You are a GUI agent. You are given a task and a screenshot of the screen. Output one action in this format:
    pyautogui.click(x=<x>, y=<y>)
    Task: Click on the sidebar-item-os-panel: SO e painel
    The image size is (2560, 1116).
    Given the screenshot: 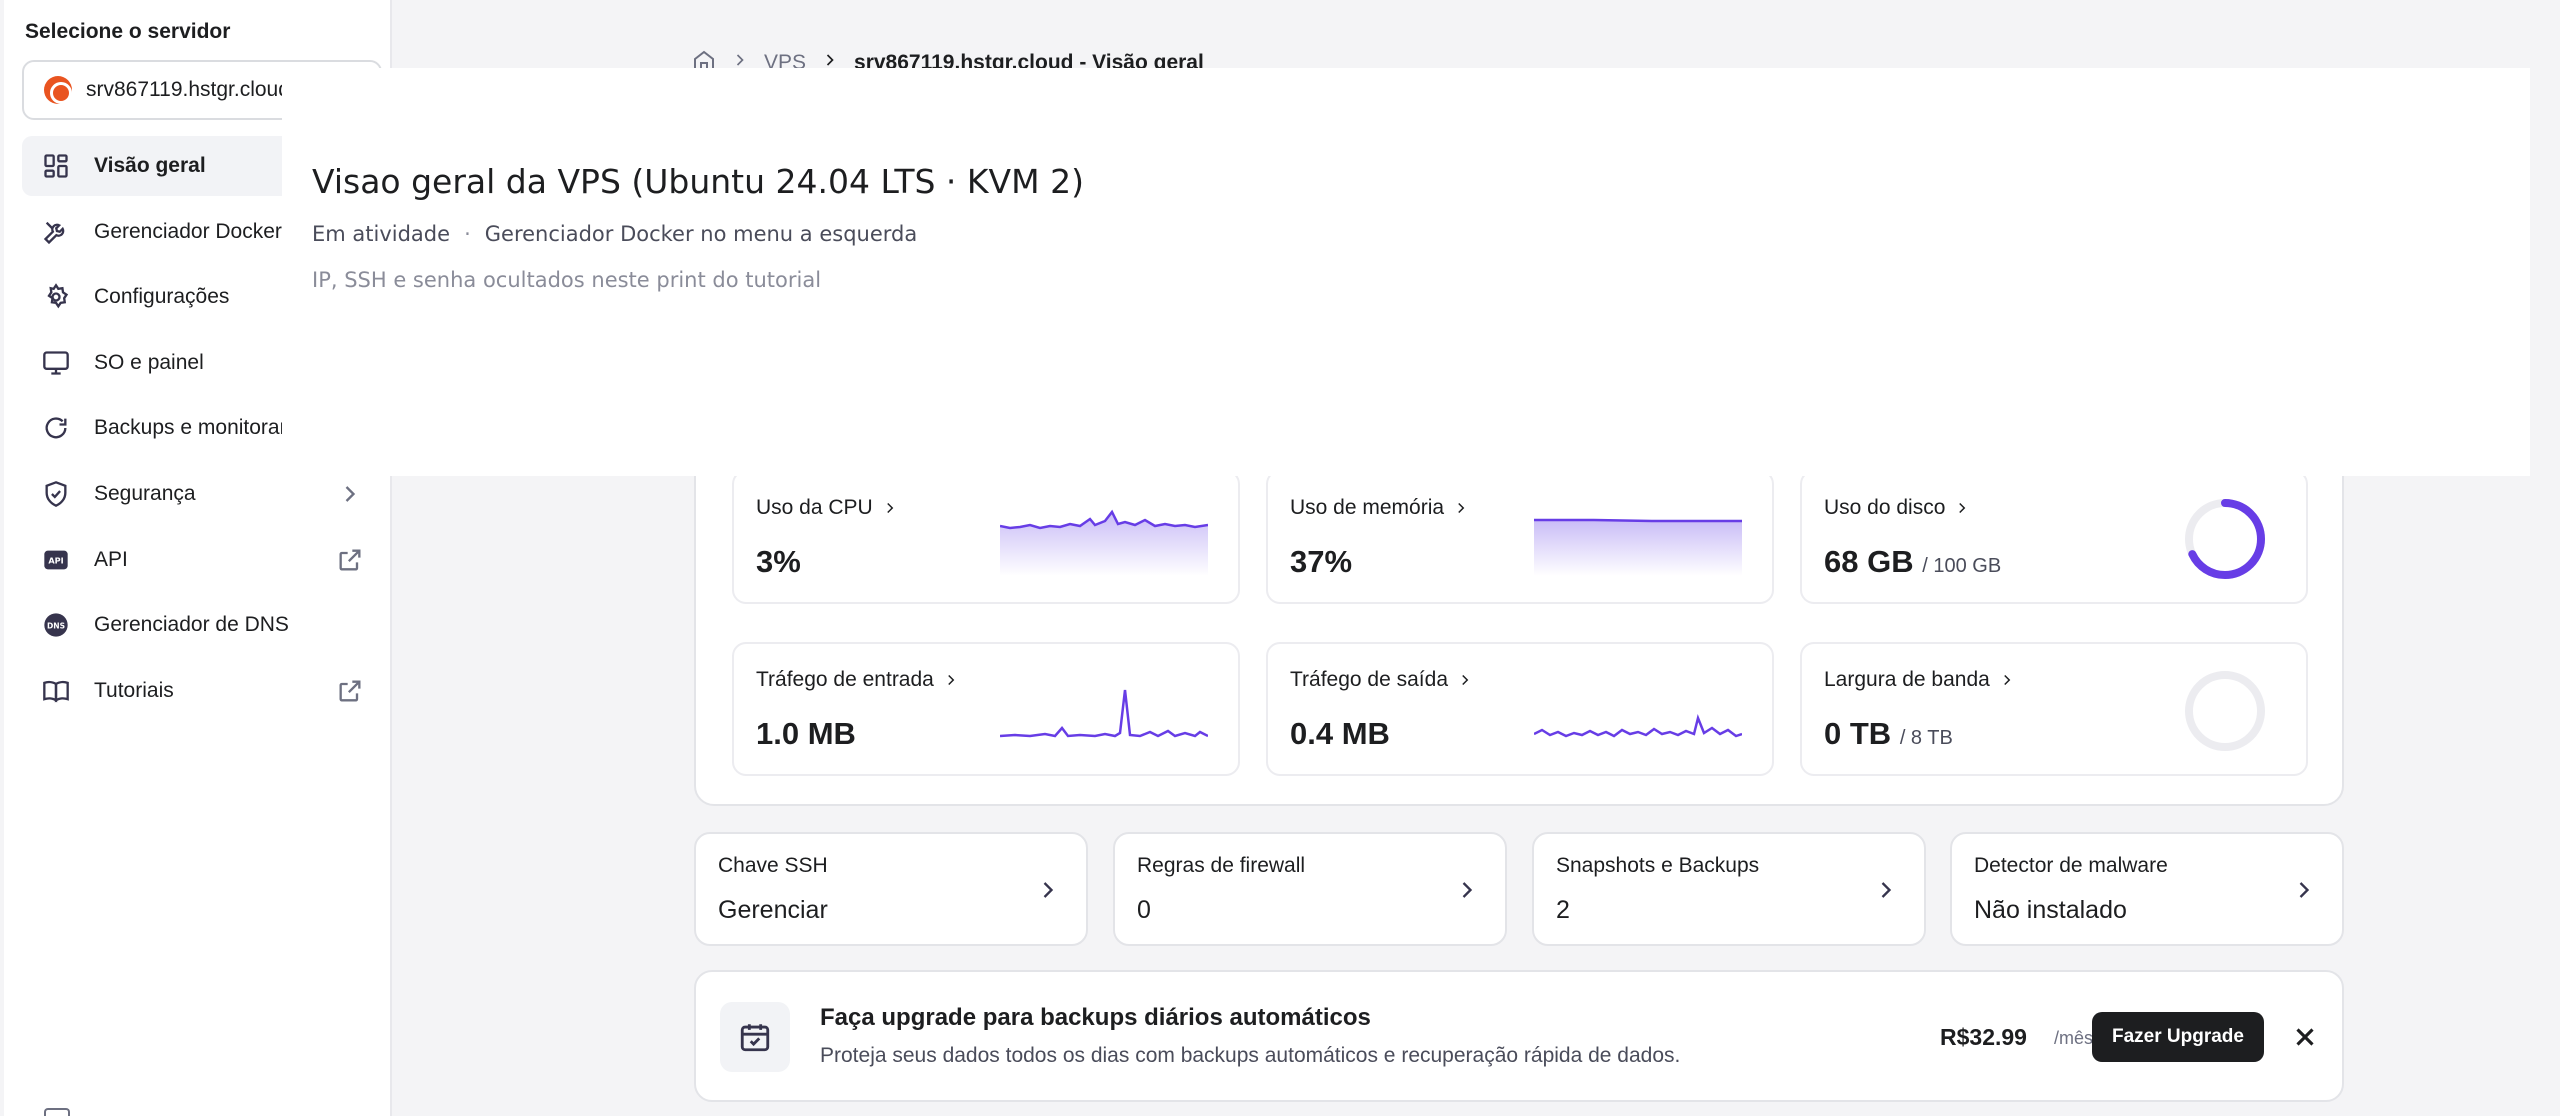 What is the action you would take?
    pyautogui.click(x=200, y=363)
    